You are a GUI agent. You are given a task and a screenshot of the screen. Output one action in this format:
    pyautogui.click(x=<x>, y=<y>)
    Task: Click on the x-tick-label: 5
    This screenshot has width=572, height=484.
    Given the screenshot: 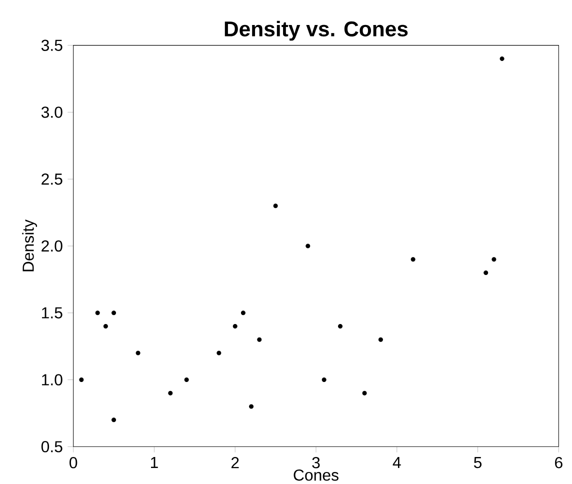 What is the action you would take?
    pyautogui.click(x=478, y=462)
    